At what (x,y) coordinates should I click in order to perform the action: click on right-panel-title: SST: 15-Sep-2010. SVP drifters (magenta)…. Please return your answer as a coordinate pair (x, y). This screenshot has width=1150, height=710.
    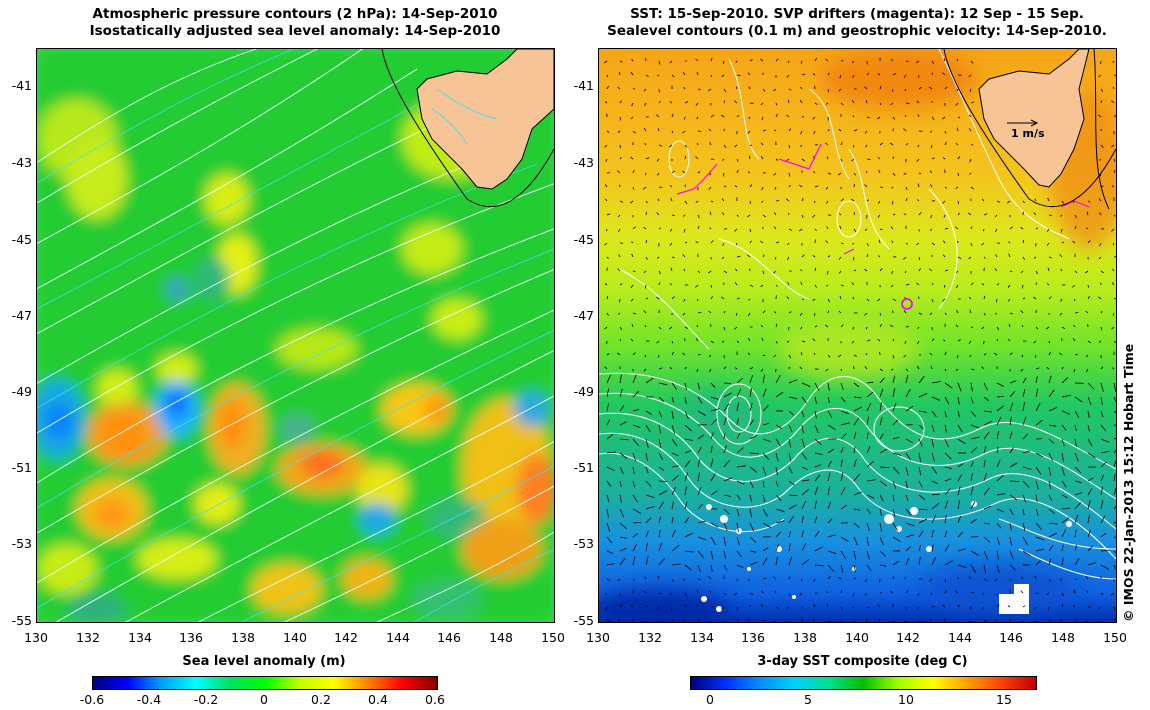
    Looking at the image, I should click on (857, 23).